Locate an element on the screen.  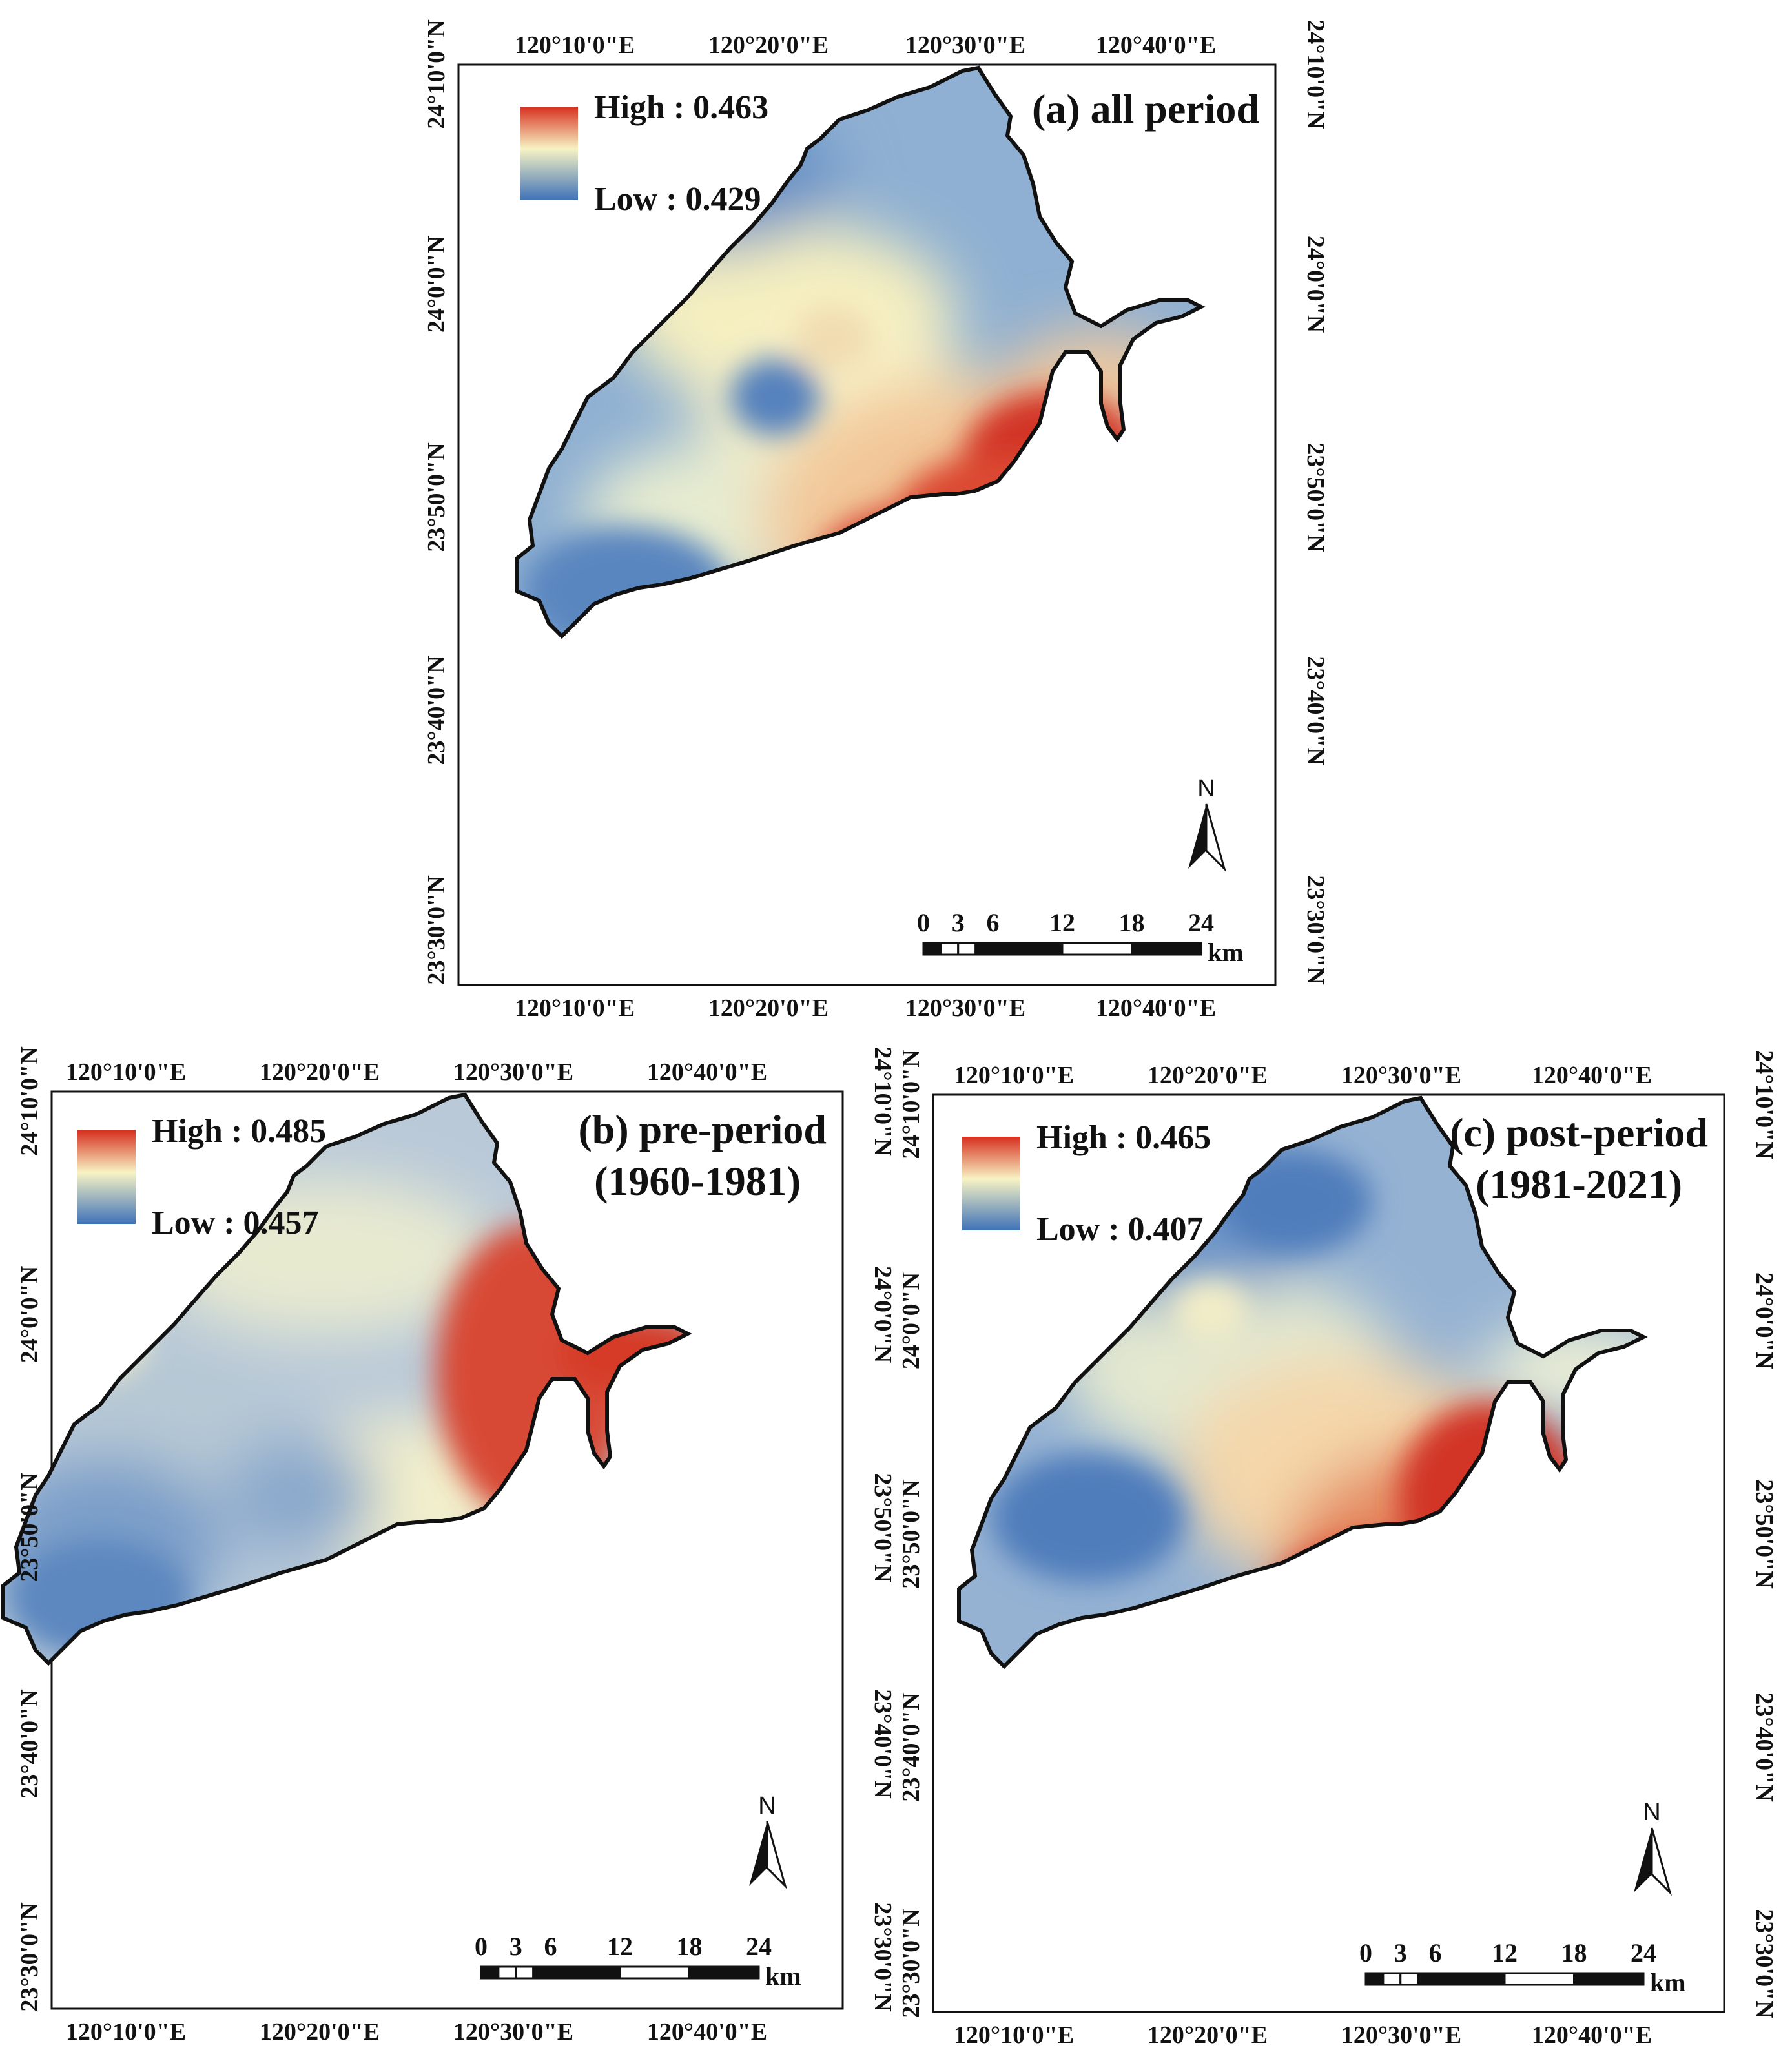
panel-b-title: (b) pre-period is located at coordinates (702, 1129).